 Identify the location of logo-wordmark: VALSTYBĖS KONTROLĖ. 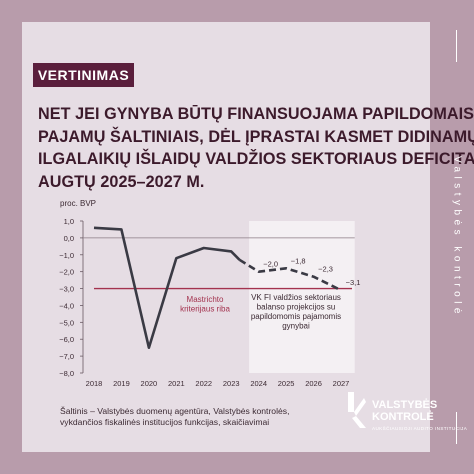
(404, 411).